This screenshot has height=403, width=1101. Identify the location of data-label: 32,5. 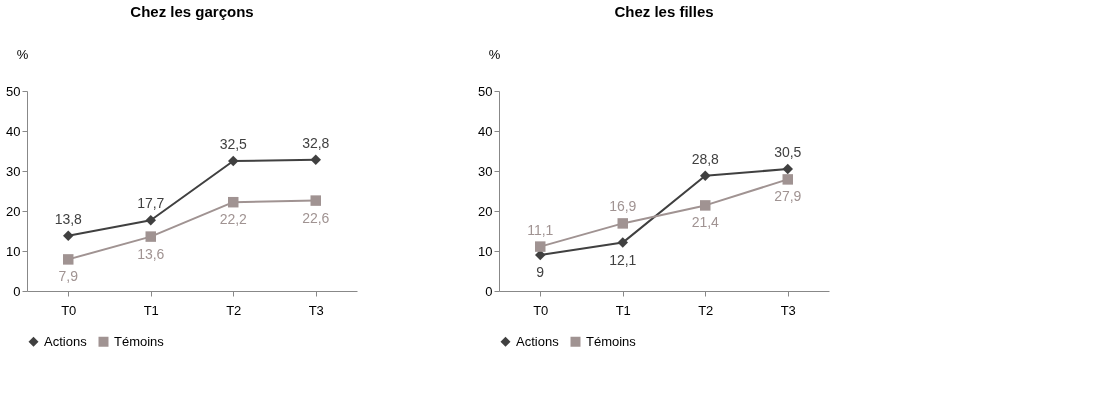
(233, 144).